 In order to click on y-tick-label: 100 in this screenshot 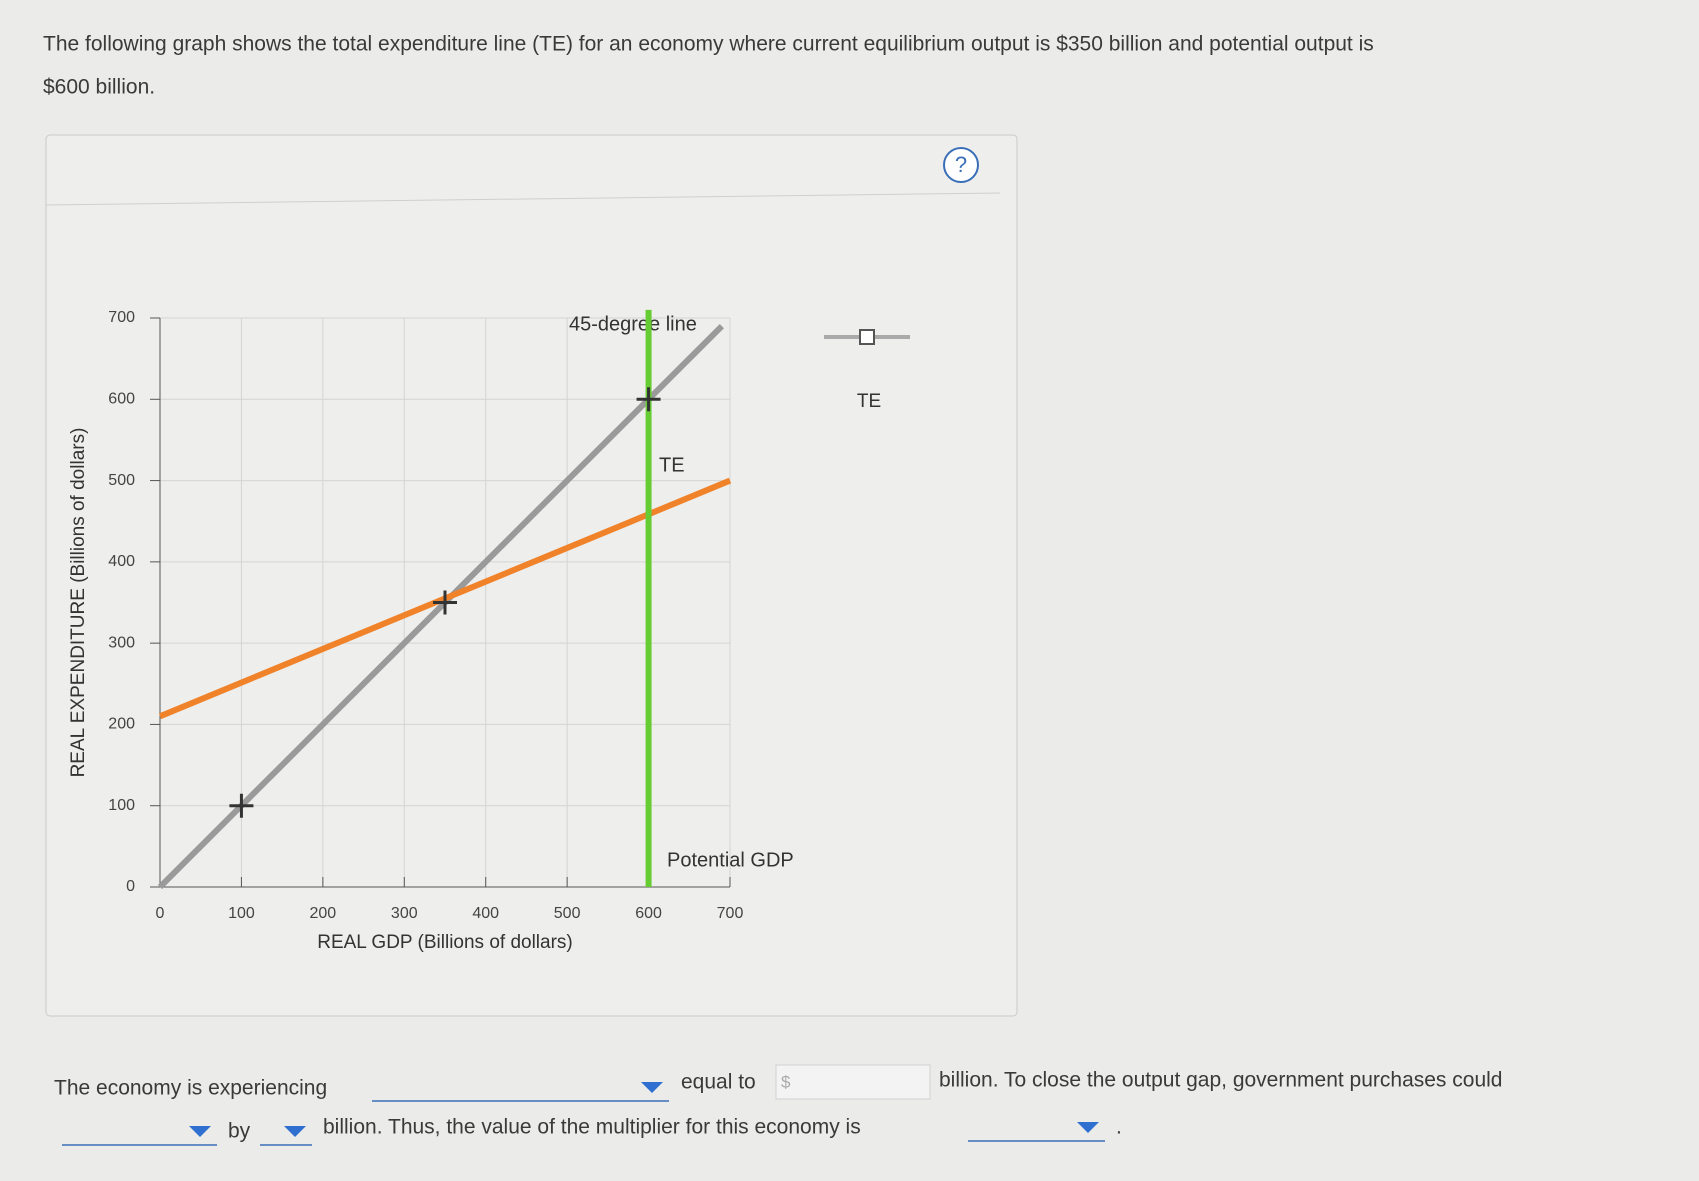, I will do `click(121, 805)`.